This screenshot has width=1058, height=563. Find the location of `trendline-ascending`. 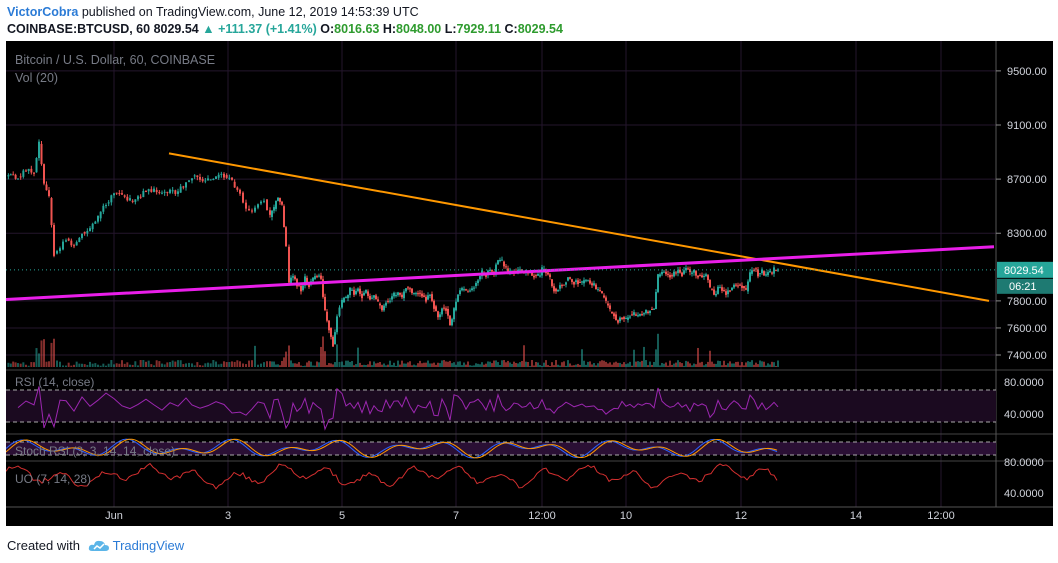

trendline-ascending is located at coordinates (500, 273).